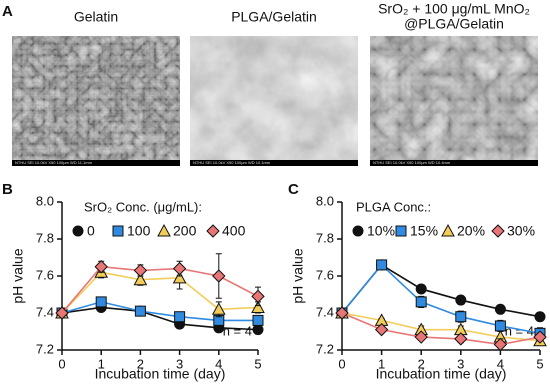  I want to click on sem-info: NTHU SEI 10.0kV X50 100μm WD 10.1mm, so click(232, 162).